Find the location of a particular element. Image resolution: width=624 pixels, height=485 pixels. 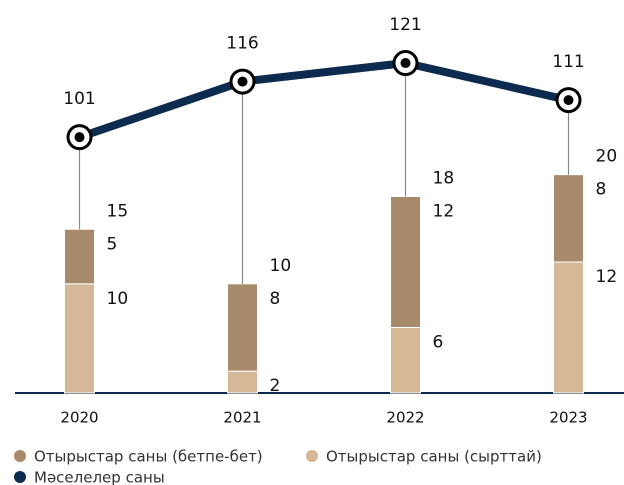

data-label: 111 is located at coordinates (568, 62).